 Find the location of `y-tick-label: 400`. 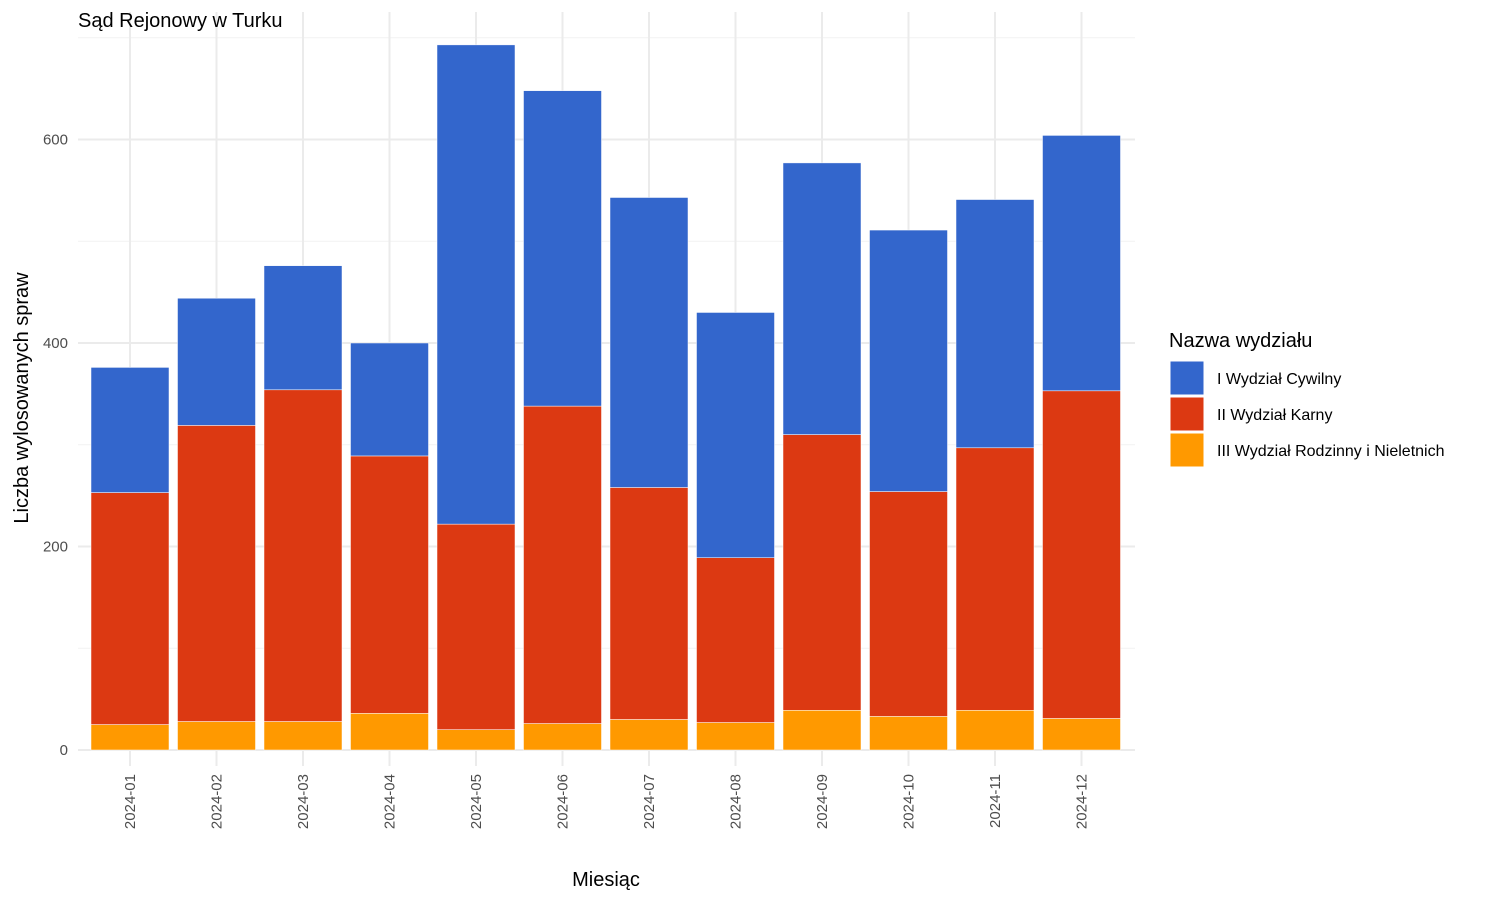

y-tick-label: 400 is located at coordinates (55, 343).